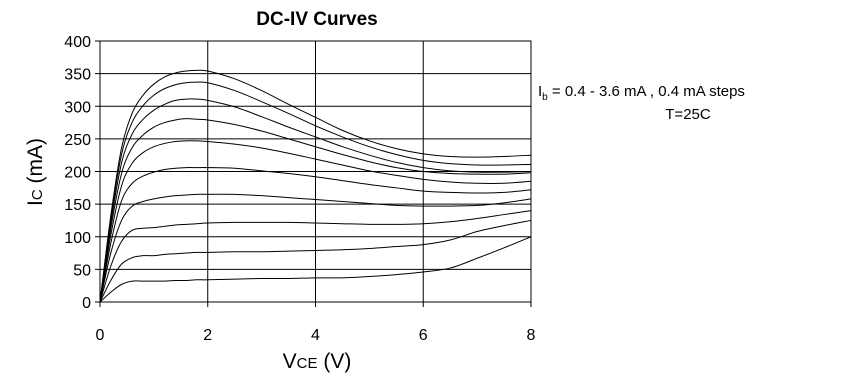 This screenshot has width=845, height=379. Describe the element at coordinates (77, 75) in the screenshot. I see `y-tick-label: 350` at that location.